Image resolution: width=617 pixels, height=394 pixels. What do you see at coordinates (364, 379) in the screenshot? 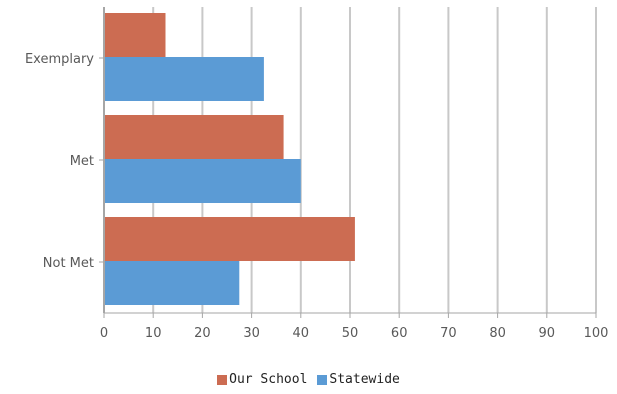
I see `legend-label-statewide: Statewide` at bounding box center [364, 379].